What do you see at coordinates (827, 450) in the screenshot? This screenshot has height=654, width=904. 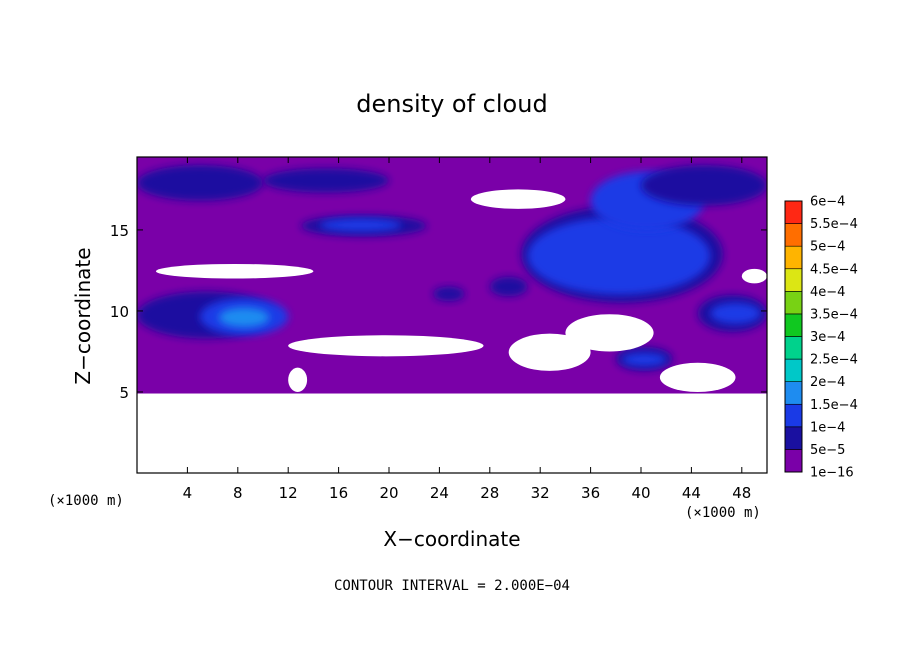 I see `colorbar-label: 5e−5` at bounding box center [827, 450].